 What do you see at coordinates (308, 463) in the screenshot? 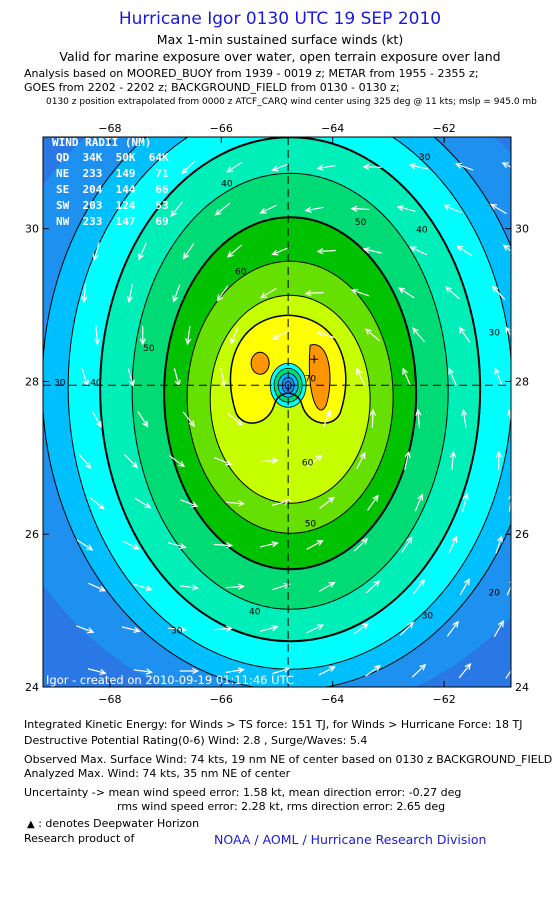
I see `contour-label: 60` at bounding box center [308, 463].